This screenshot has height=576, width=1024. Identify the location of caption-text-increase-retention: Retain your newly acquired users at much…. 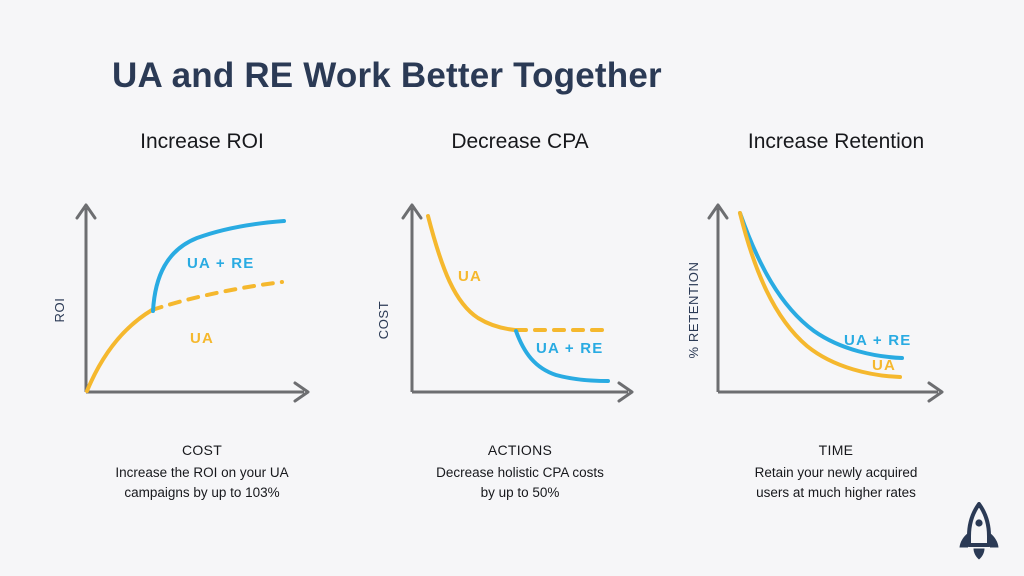
(836, 482).